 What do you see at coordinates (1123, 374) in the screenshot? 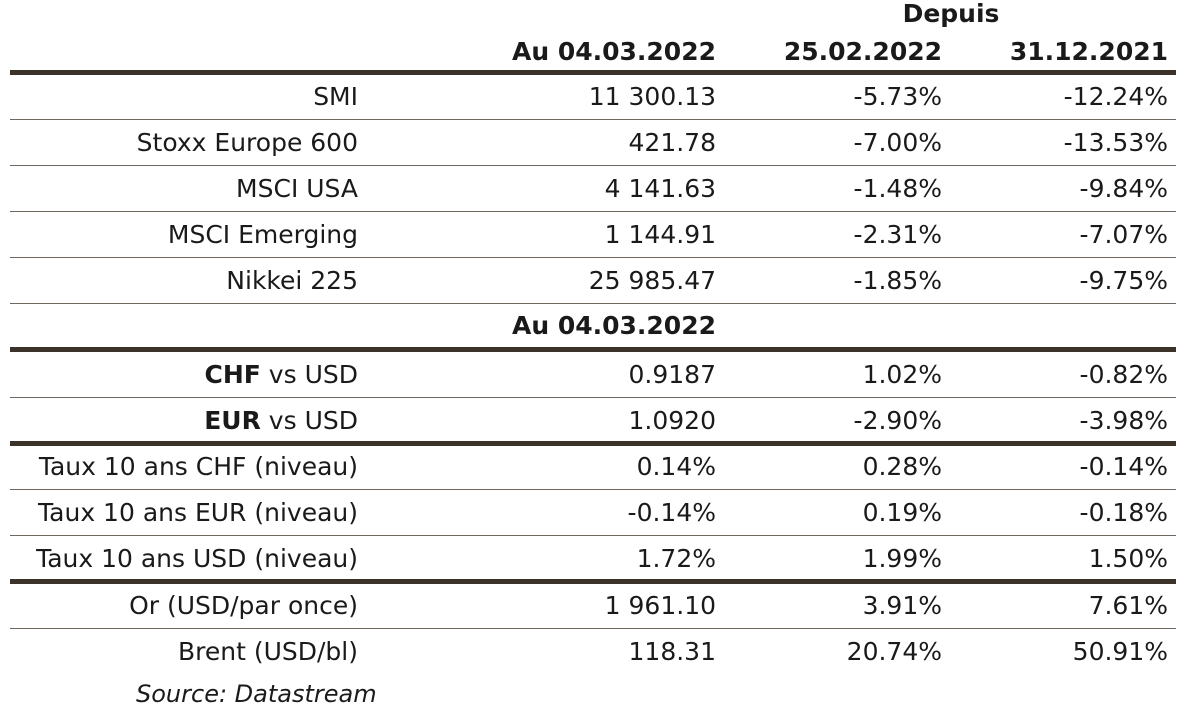
I see `row-since-year: -0.82%` at bounding box center [1123, 374].